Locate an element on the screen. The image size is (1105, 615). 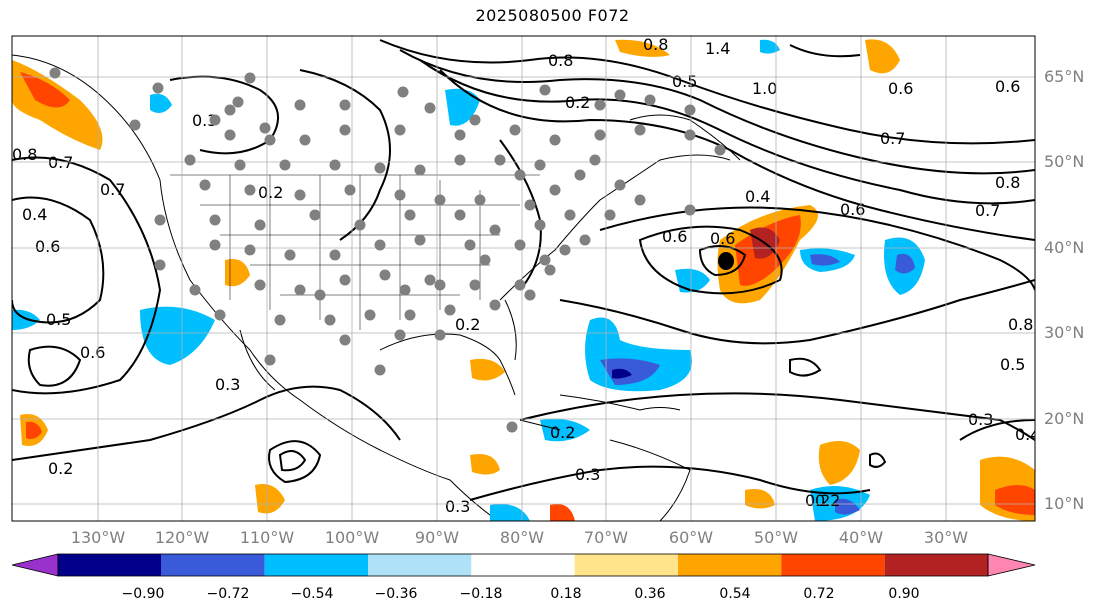
colorbar-tick: 0.90 is located at coordinates (904, 594).